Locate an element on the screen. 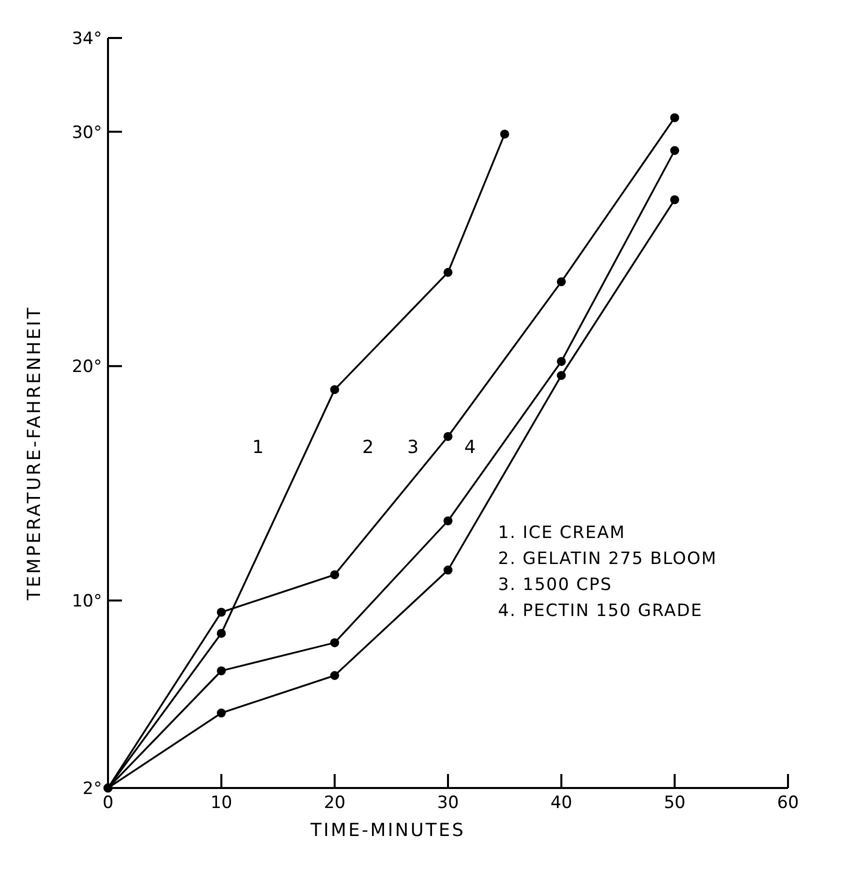 The width and height of the screenshot is (847, 873). x-tick-label: 20 is located at coordinates (335, 803).